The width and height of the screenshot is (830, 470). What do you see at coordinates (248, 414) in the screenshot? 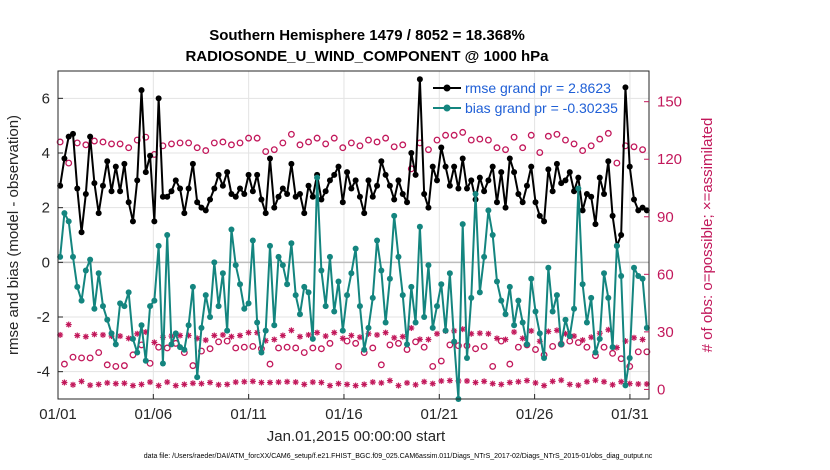
I see `x-tick-label: 01/11` at bounding box center [248, 414].